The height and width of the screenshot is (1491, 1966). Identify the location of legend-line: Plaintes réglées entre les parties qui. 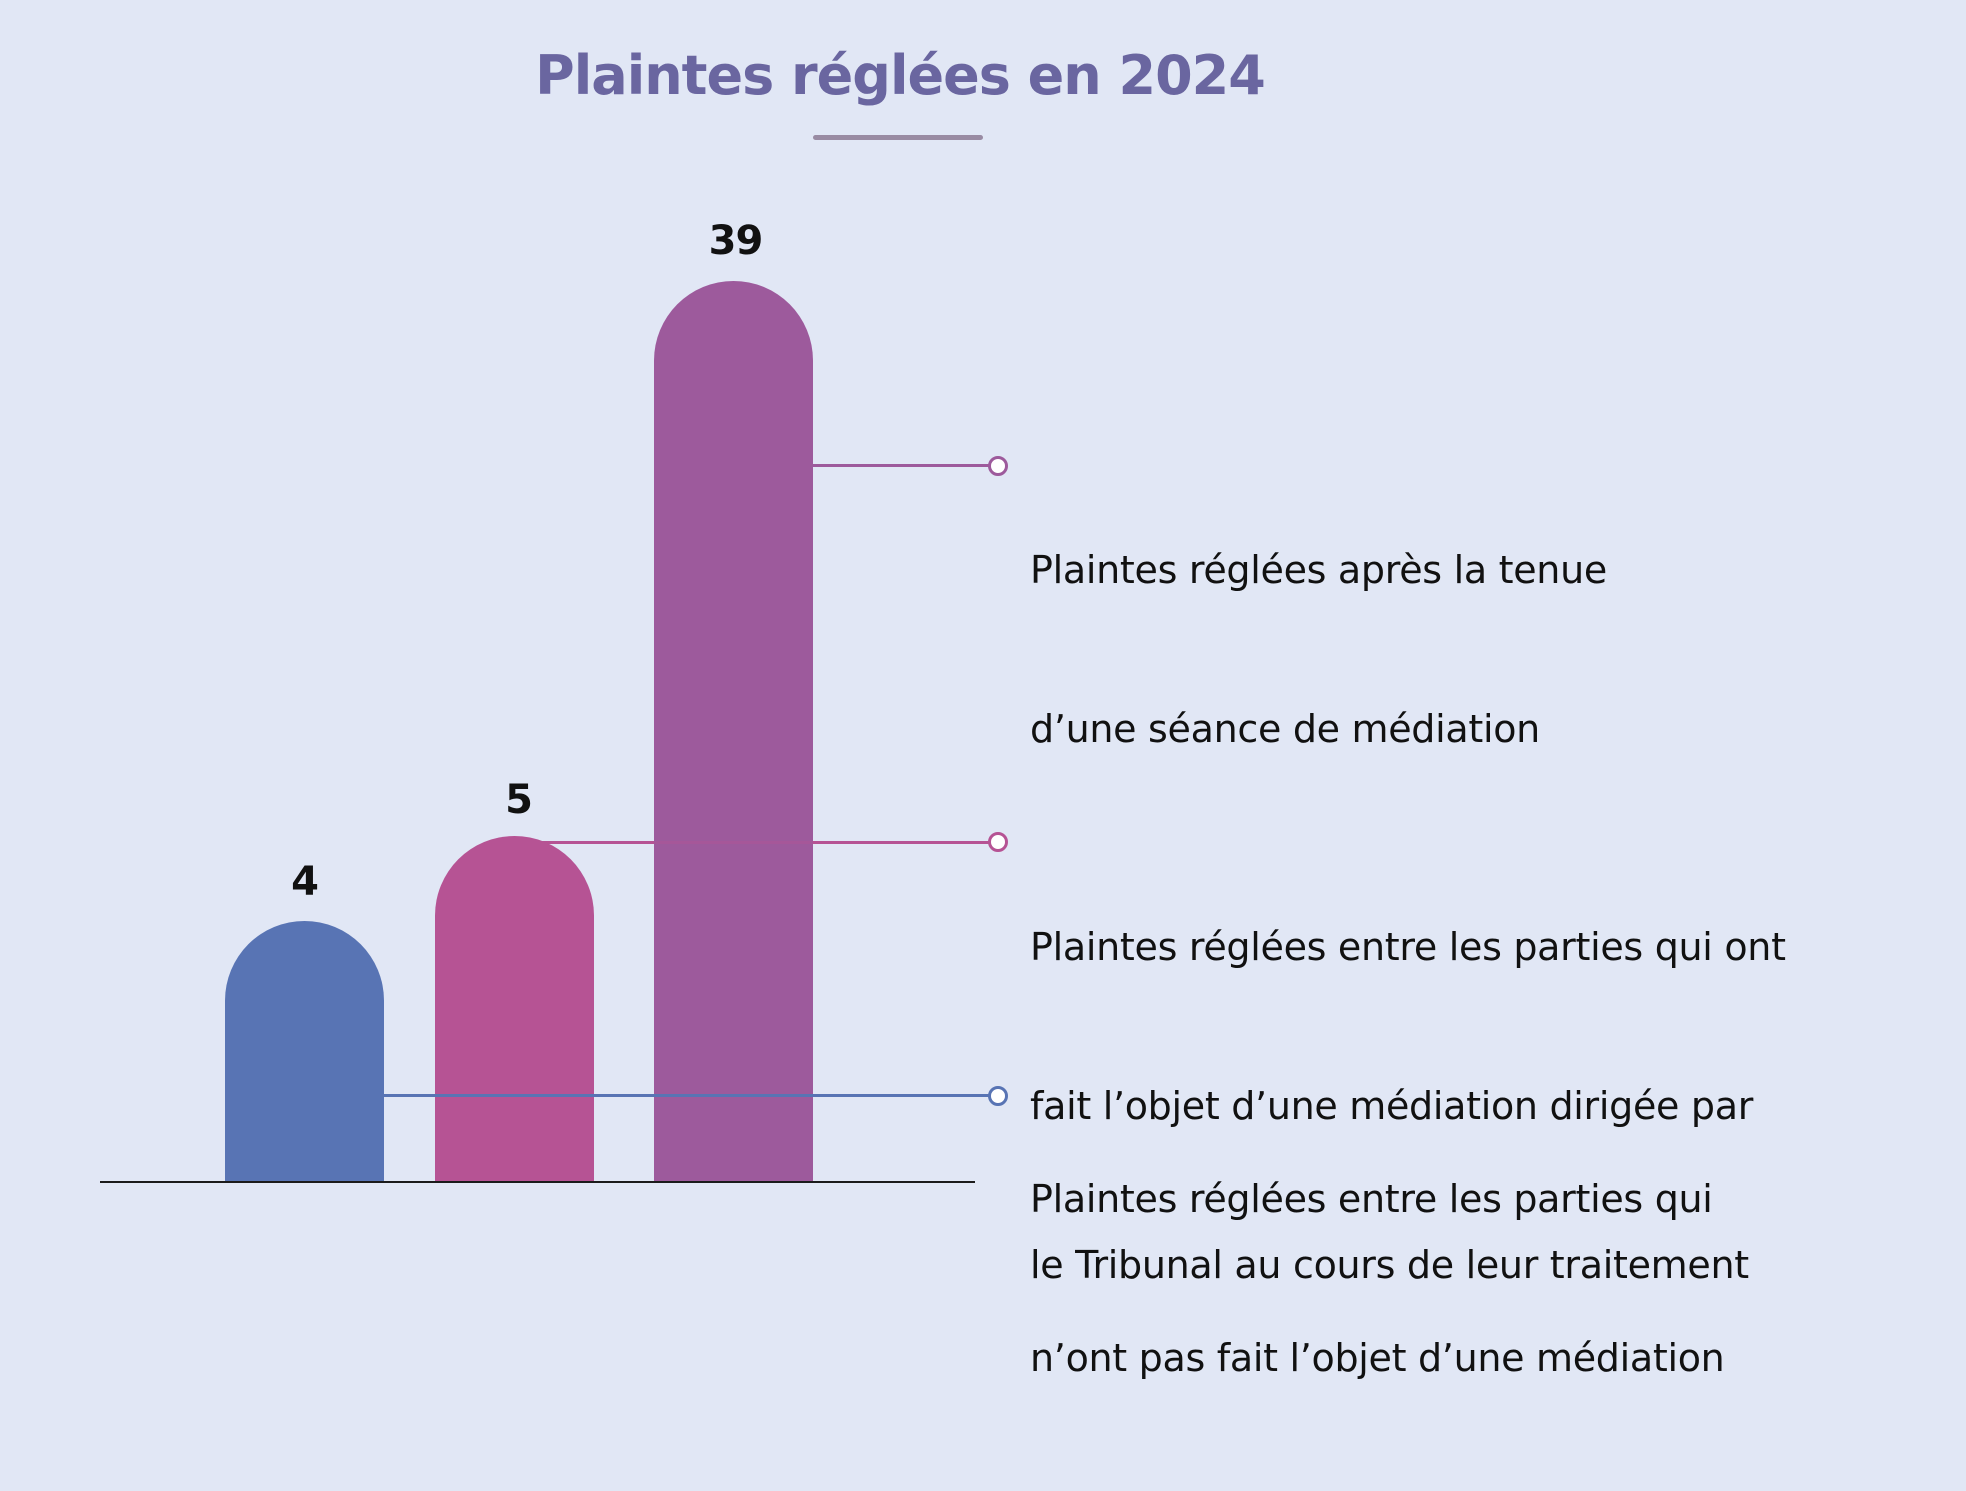
(1371, 1199).